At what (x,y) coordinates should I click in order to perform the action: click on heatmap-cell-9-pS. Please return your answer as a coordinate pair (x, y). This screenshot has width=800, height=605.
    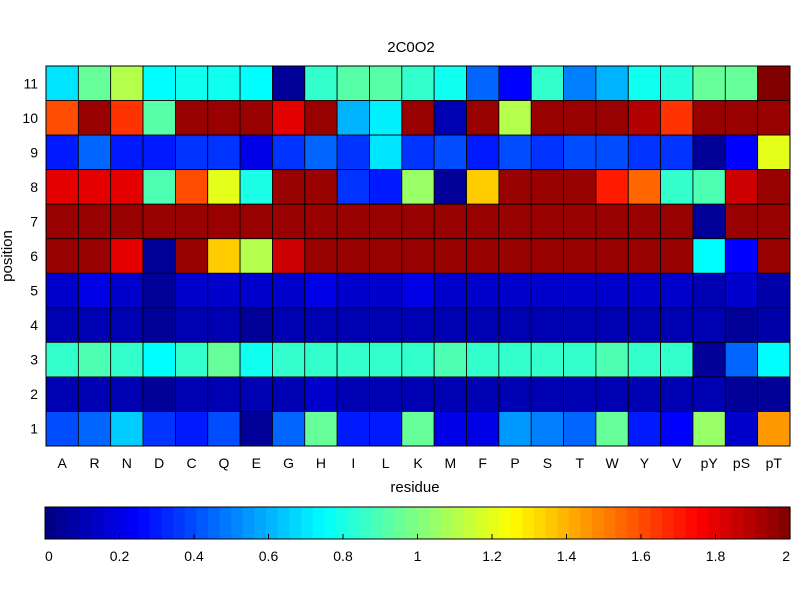
    Looking at the image, I should click on (741, 152).